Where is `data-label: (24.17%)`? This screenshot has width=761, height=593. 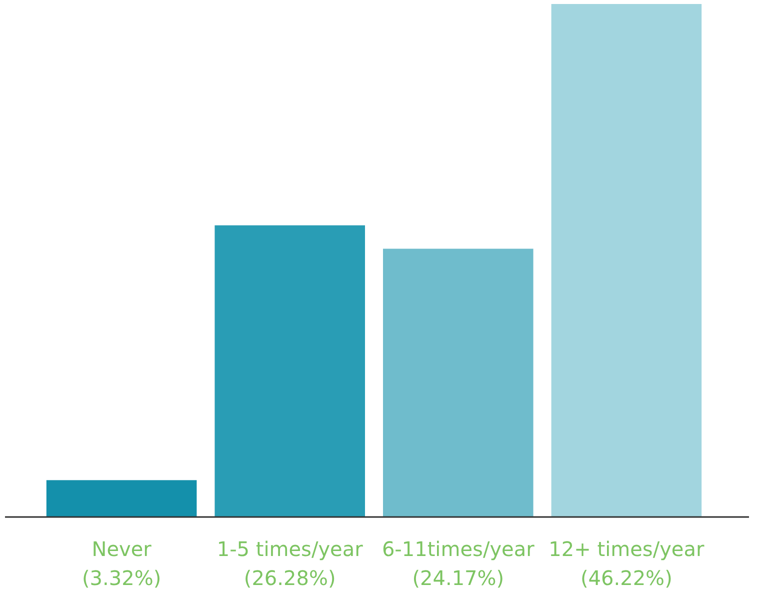
data-label: (24.17%) is located at coordinates (458, 578).